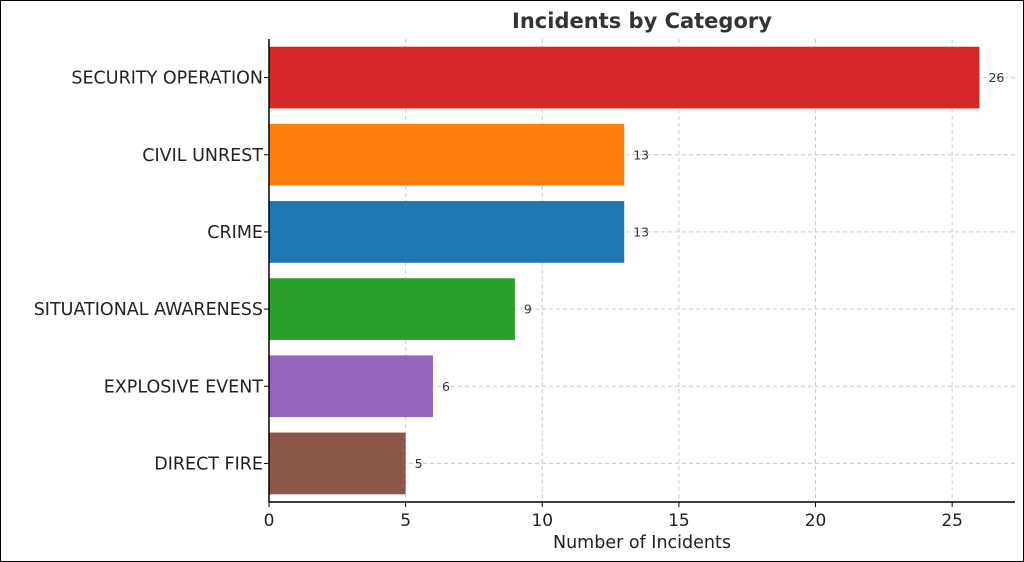 The height and width of the screenshot is (562, 1024). What do you see at coordinates (446, 386) in the screenshot?
I see `data-label: 6` at bounding box center [446, 386].